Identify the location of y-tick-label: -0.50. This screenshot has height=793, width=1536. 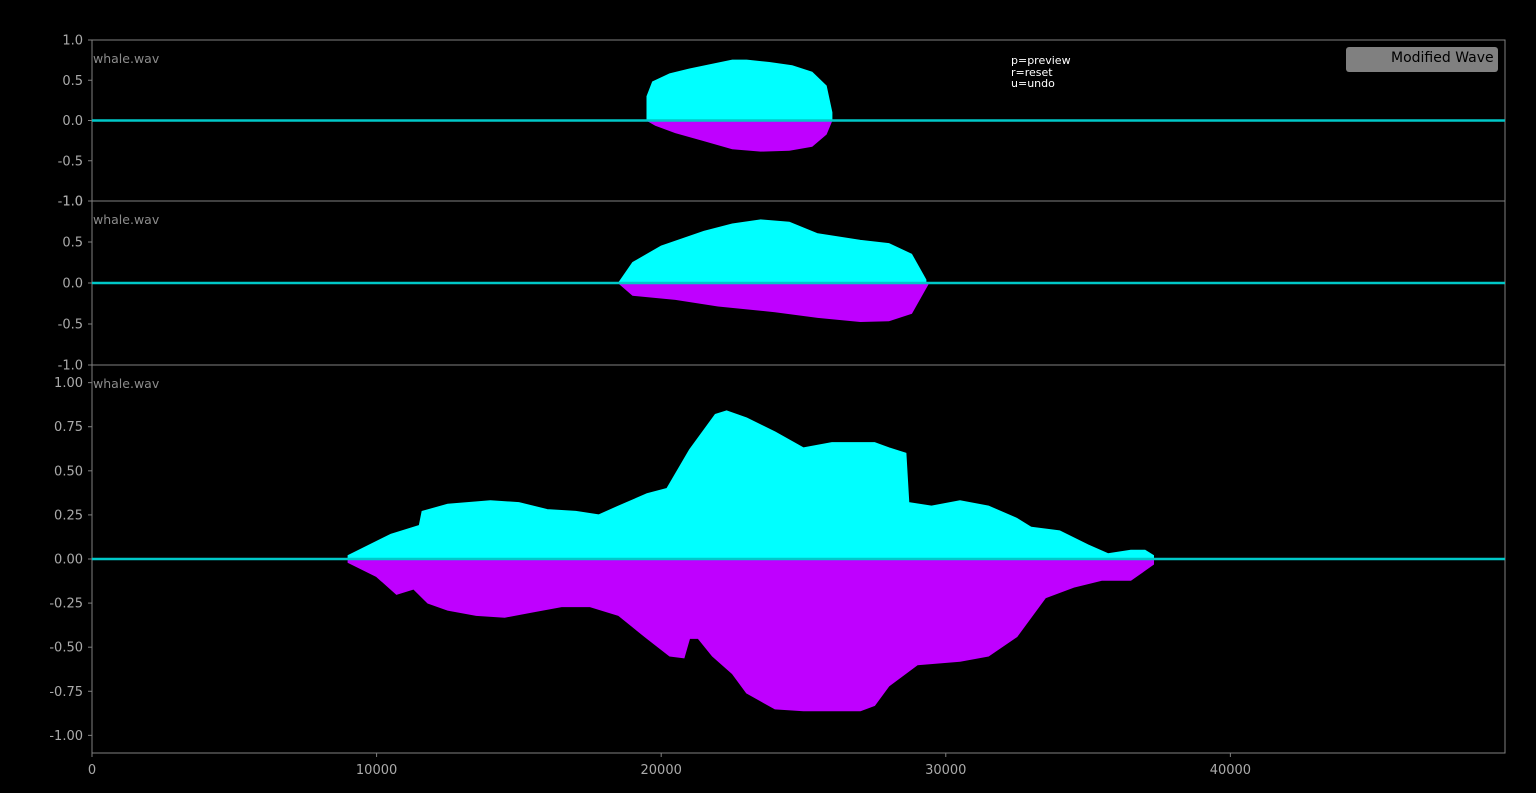
(66, 648).